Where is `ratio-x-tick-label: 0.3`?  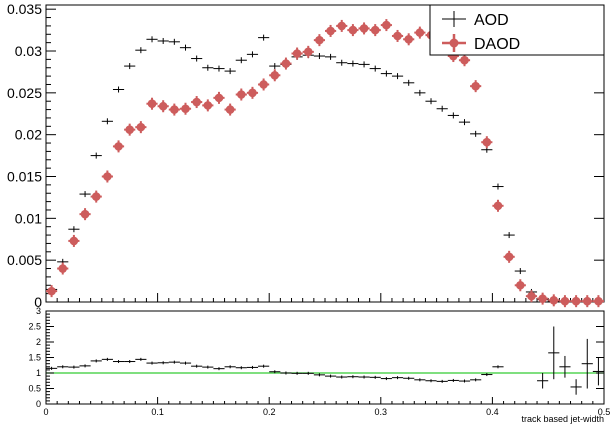 ratio-x-tick-label: 0.3 is located at coordinates (381, 412).